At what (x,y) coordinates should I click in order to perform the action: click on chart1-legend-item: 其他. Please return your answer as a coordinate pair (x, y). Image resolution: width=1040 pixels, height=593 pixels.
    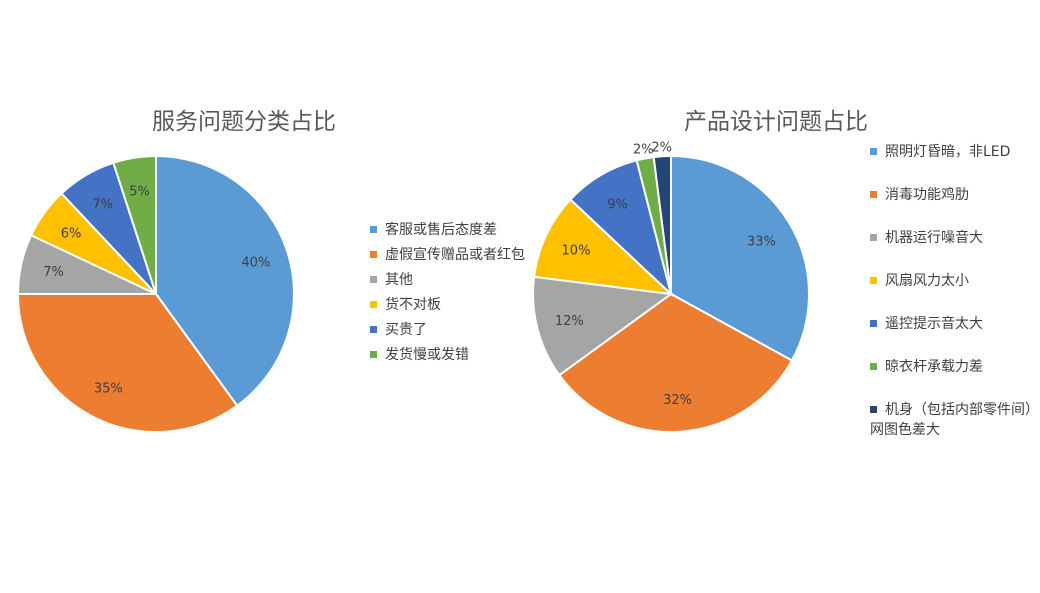
    Looking at the image, I should click on (391, 279).